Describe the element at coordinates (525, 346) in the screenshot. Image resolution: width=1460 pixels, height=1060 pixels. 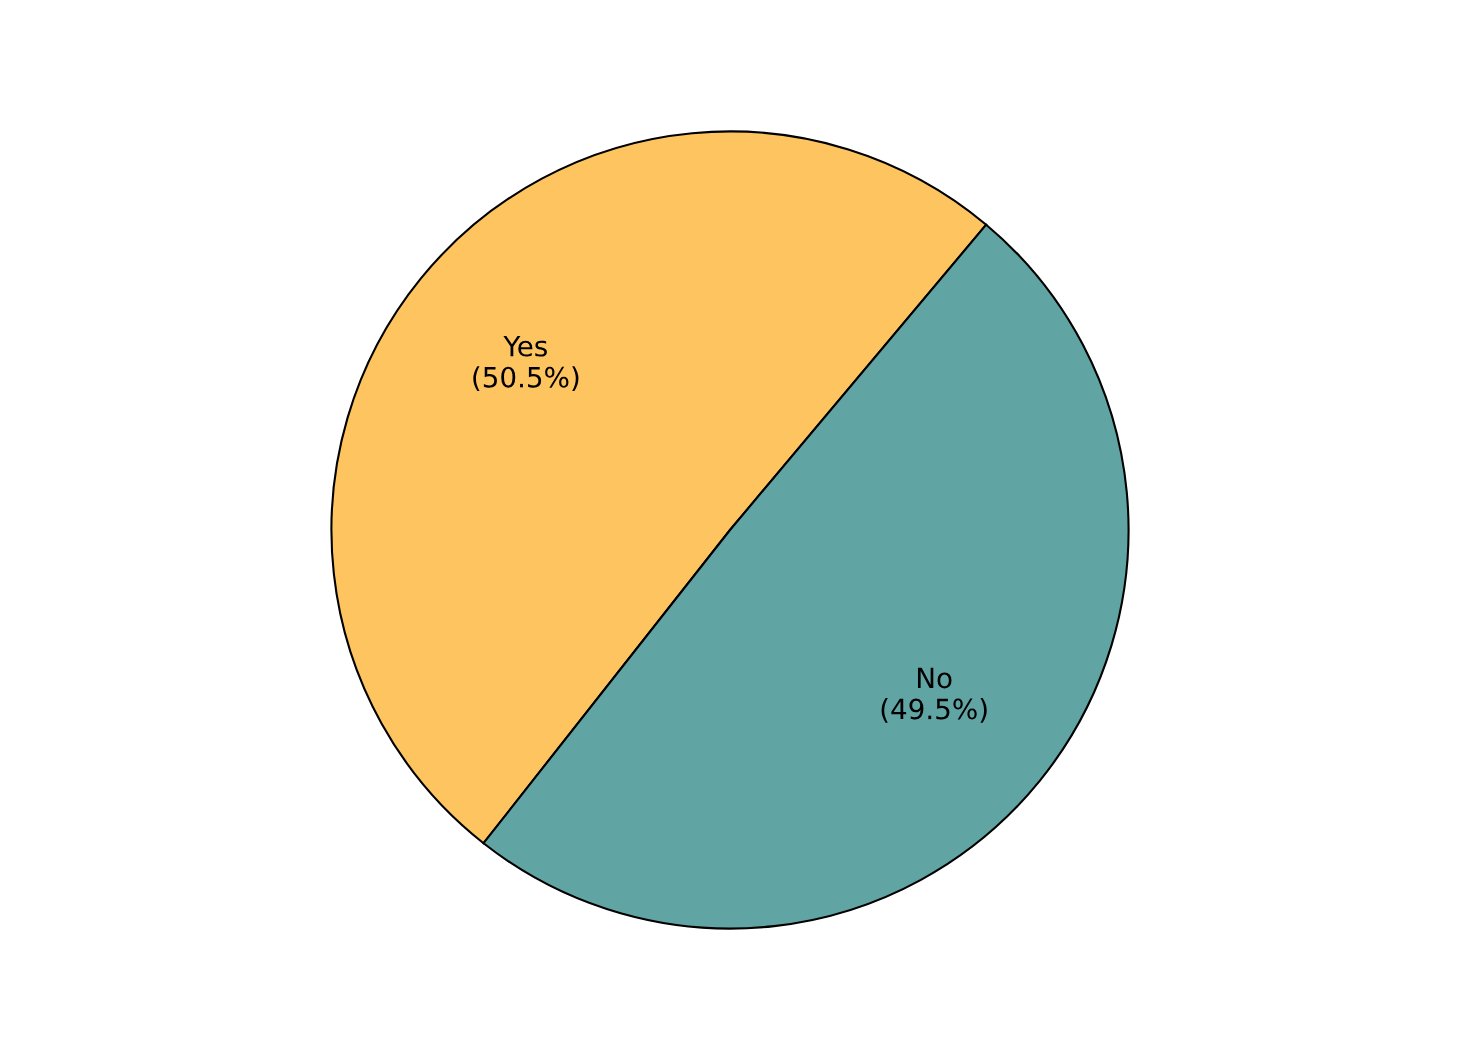
I see `slice-label: Yes` at that location.